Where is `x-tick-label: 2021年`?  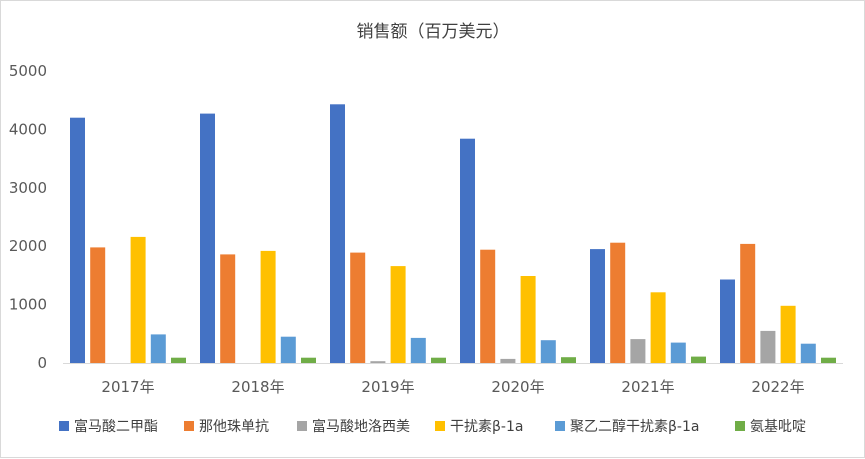 x-tick-label: 2021年 is located at coordinates (647, 387).